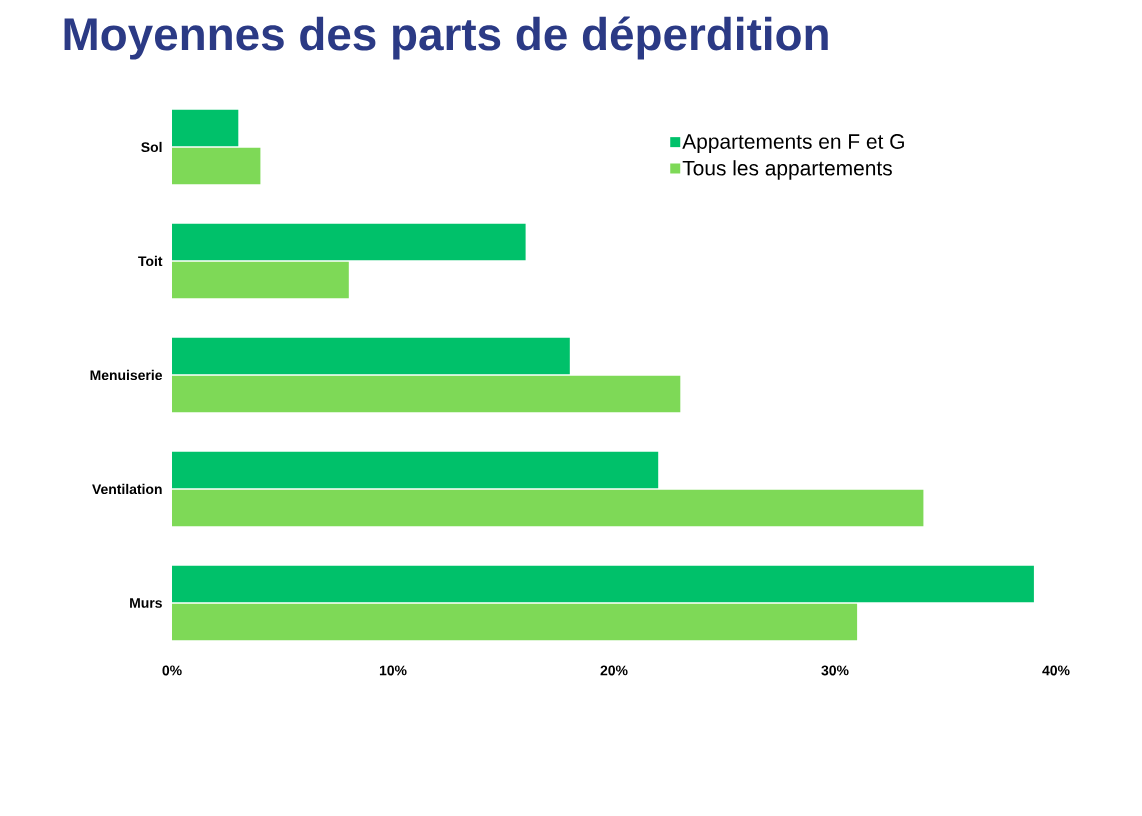  What do you see at coordinates (150, 261) in the screenshot?
I see `y-tick-label: Toit` at bounding box center [150, 261].